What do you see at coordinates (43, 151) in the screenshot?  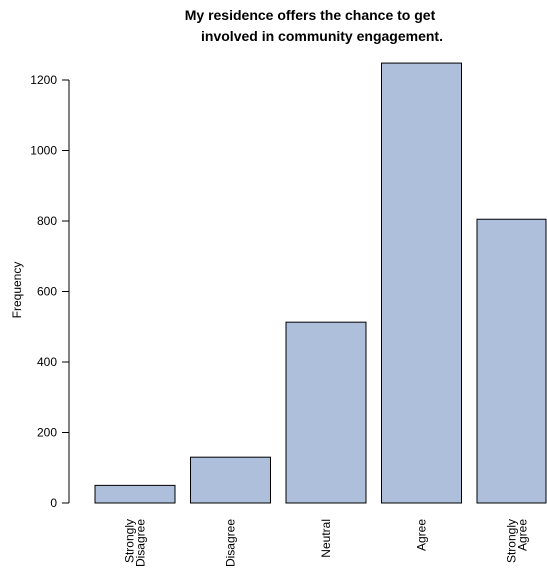 I see `y-tick-label: 1000` at bounding box center [43, 151].